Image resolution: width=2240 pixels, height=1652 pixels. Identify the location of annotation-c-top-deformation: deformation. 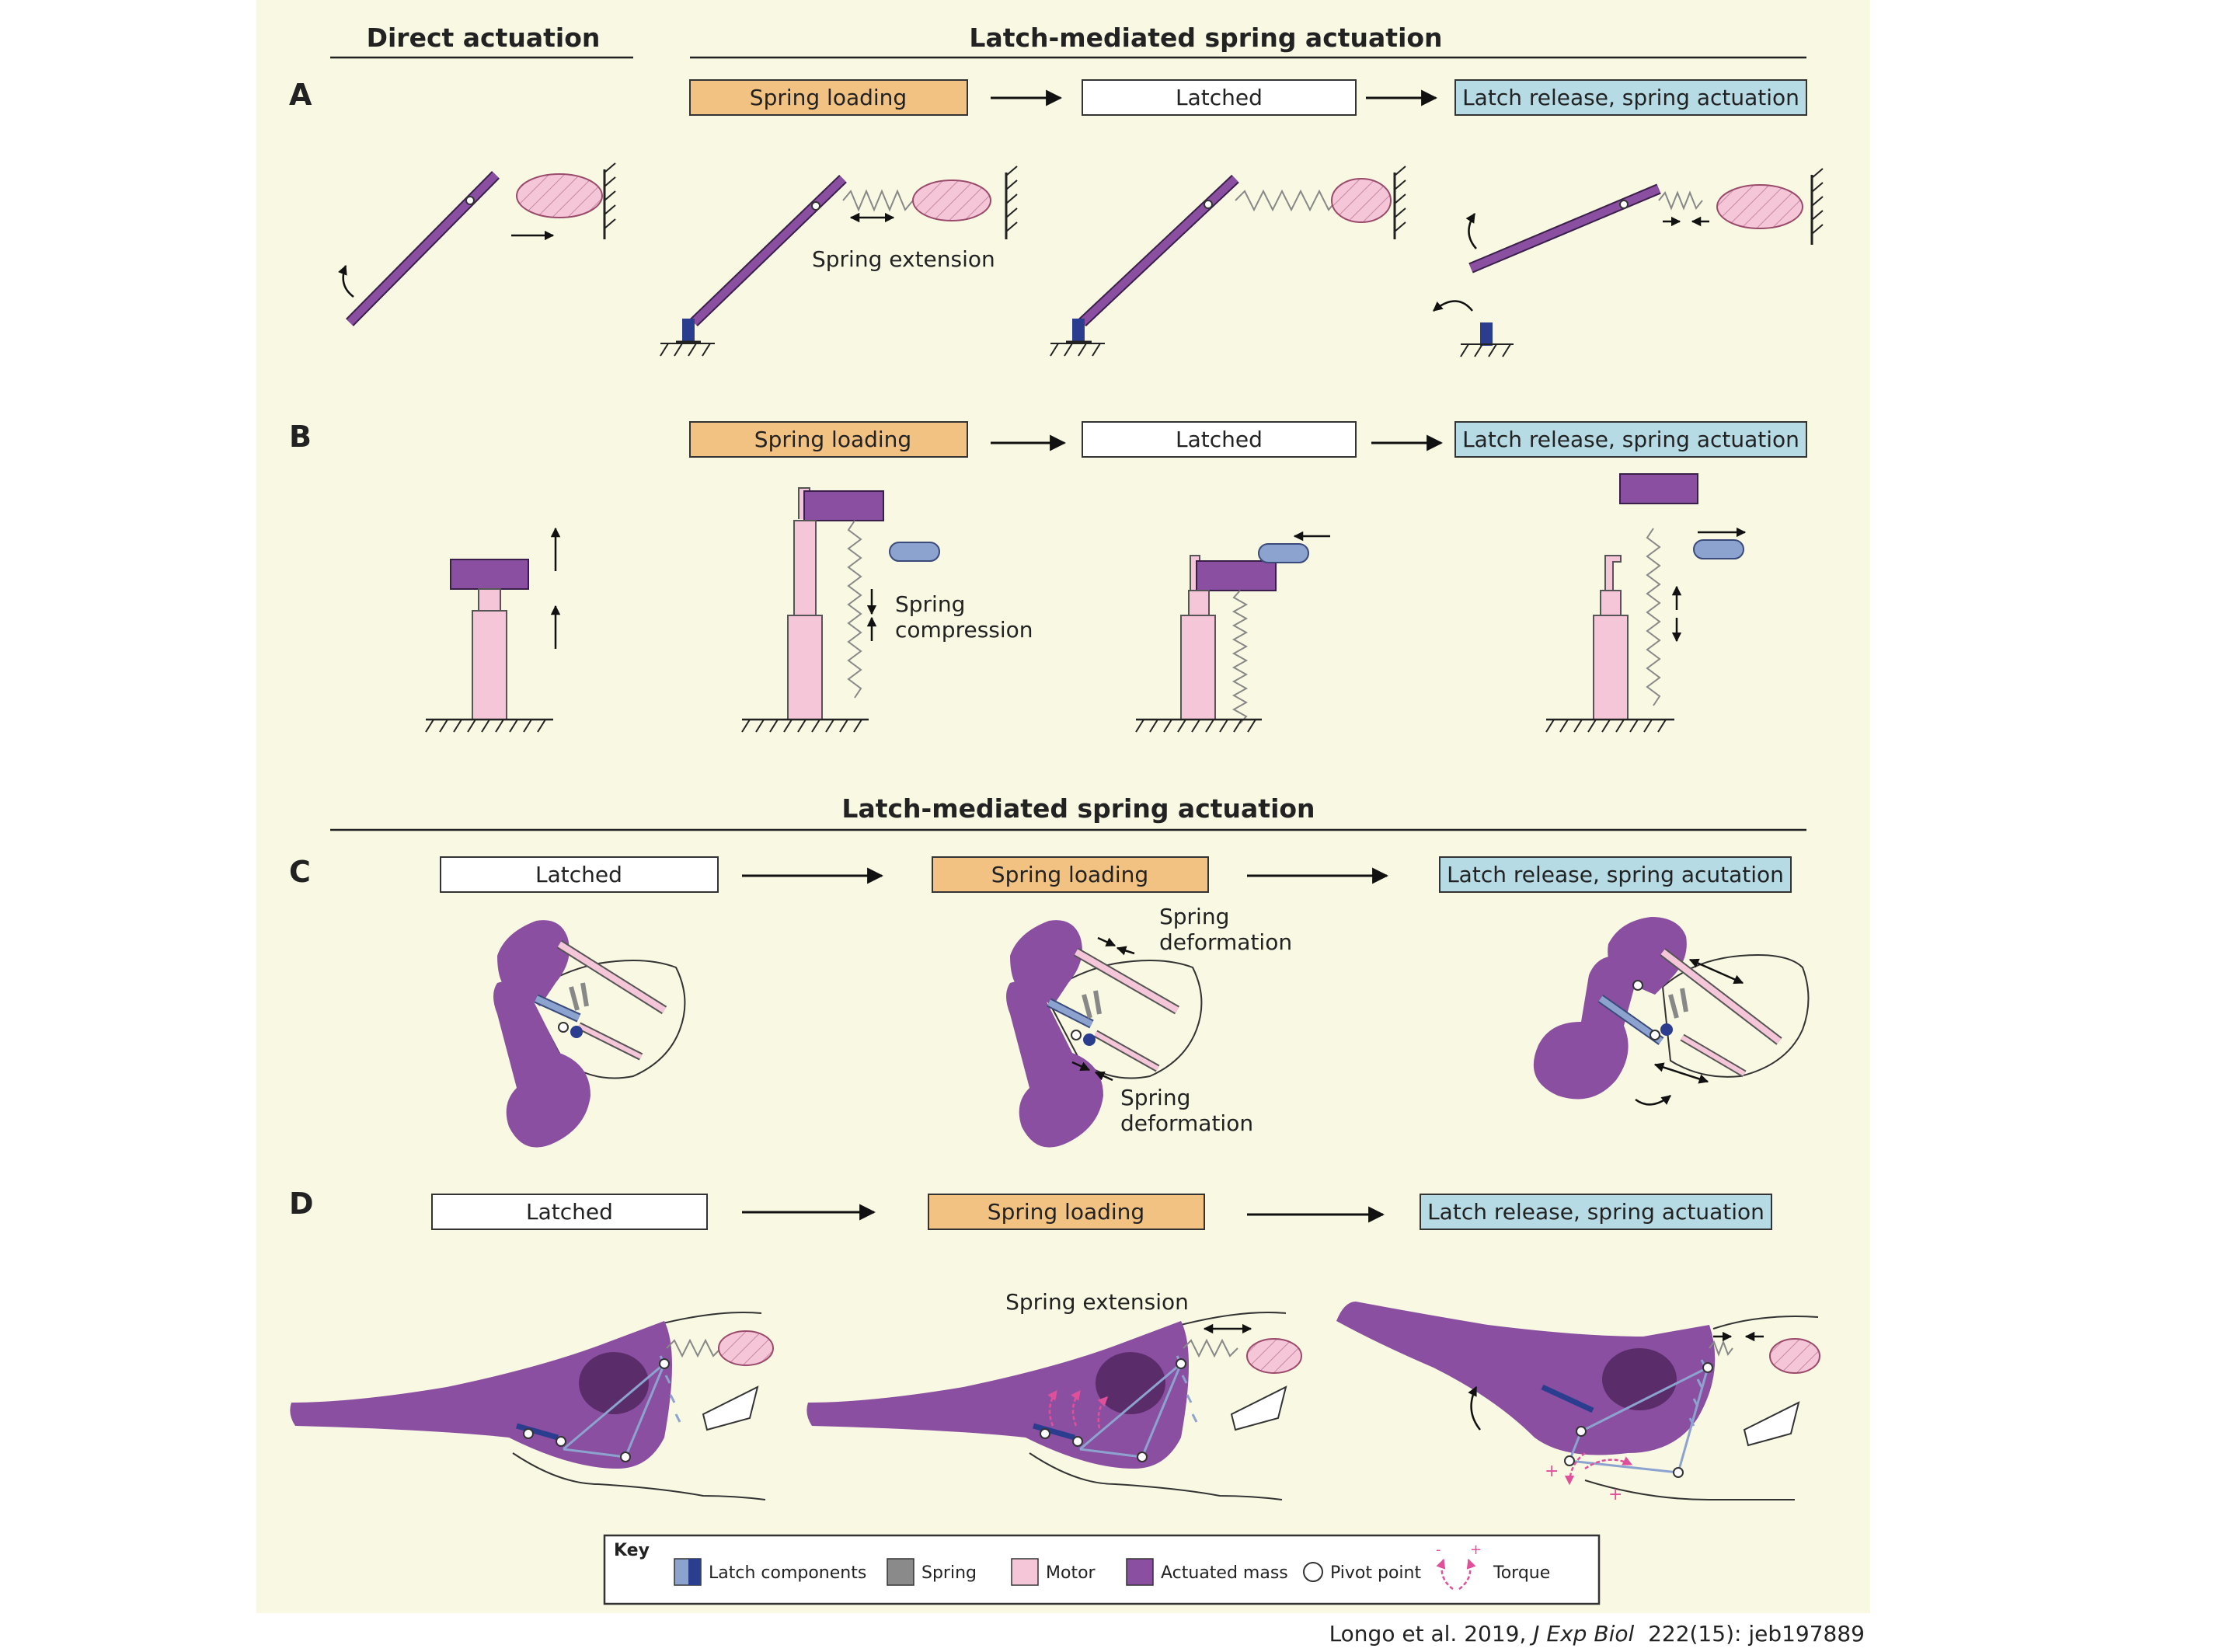
(1225, 942).